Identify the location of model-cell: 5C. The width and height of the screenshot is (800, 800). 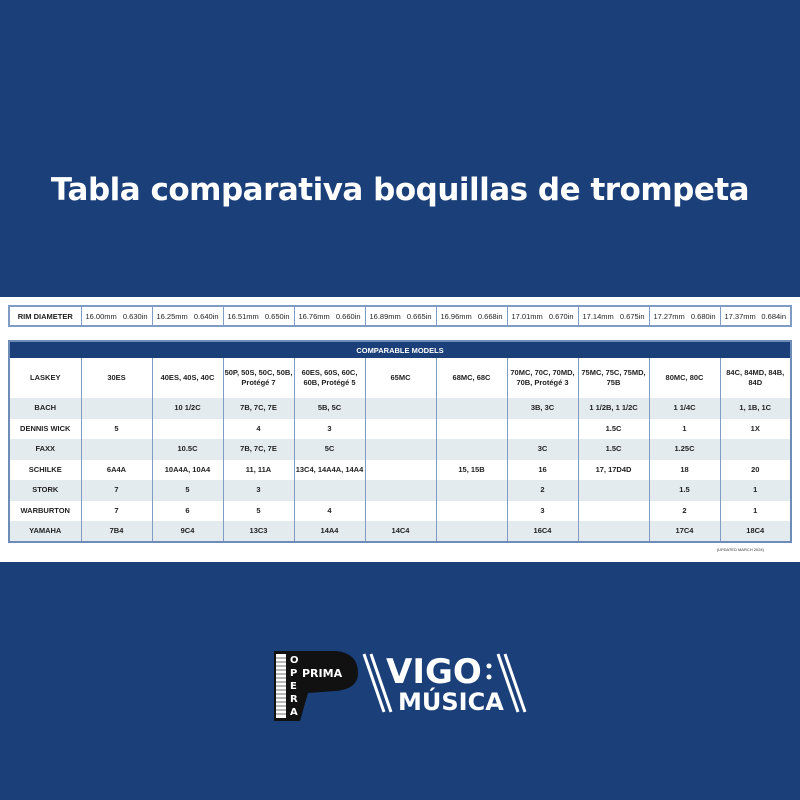
(329, 449).